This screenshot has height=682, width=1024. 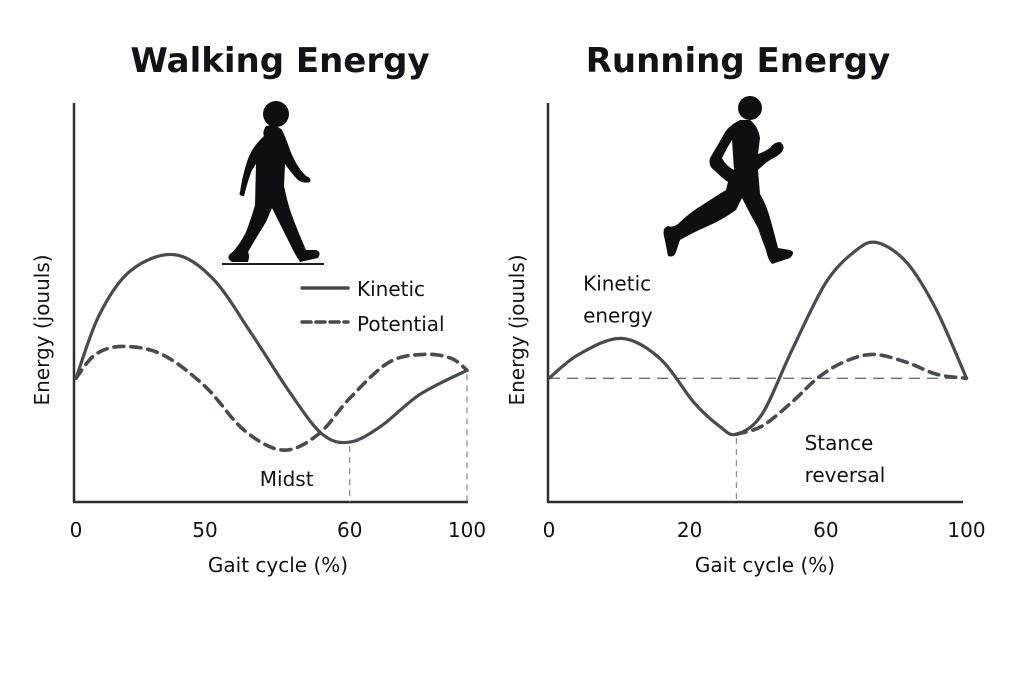 I want to click on walking-x-tick-label: 0, so click(x=76, y=530).